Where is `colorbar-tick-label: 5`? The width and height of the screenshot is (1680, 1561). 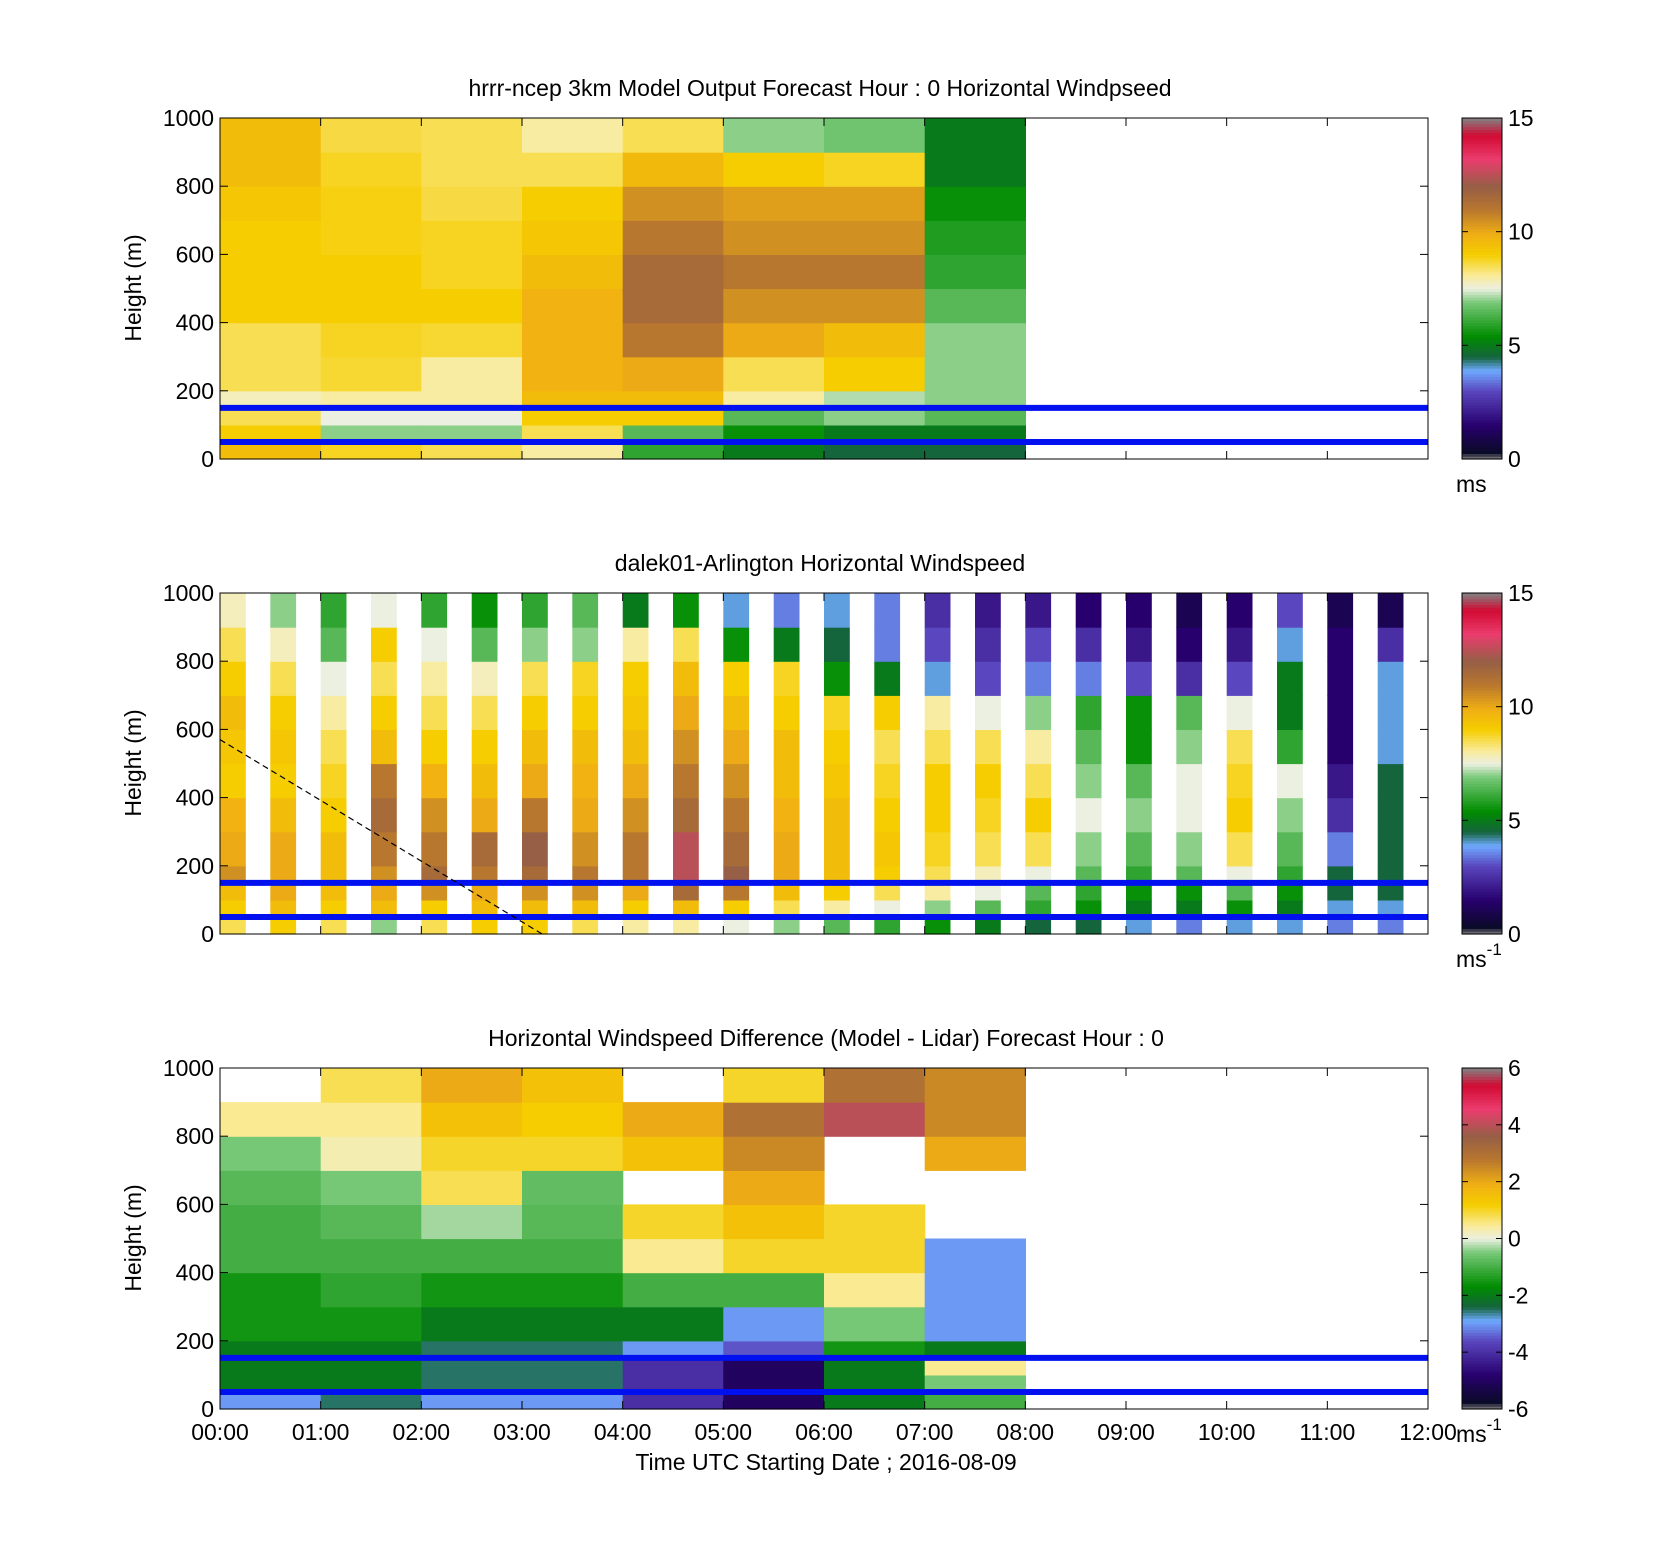
colorbar-tick-label: 5 is located at coordinates (1514, 345).